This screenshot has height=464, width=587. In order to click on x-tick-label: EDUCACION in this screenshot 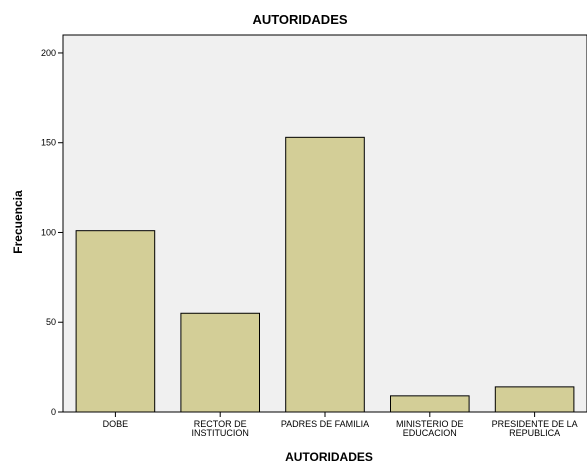, I will do `click(430, 433)`.